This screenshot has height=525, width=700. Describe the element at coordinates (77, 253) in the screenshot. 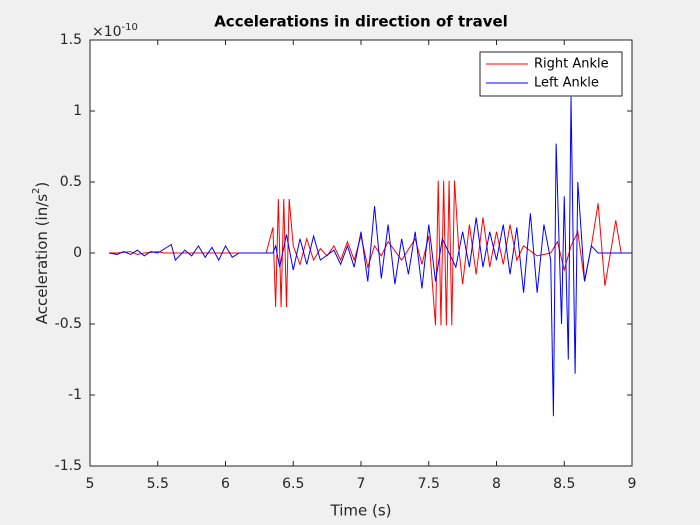

I see `y-tick-label: 0` at that location.